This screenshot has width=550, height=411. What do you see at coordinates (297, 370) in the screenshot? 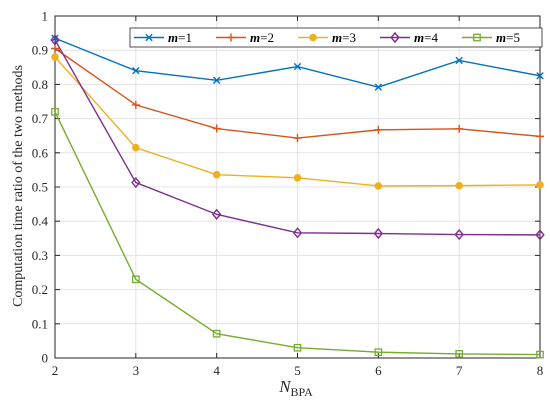
I see `x-tick-label: 5` at bounding box center [297, 370].